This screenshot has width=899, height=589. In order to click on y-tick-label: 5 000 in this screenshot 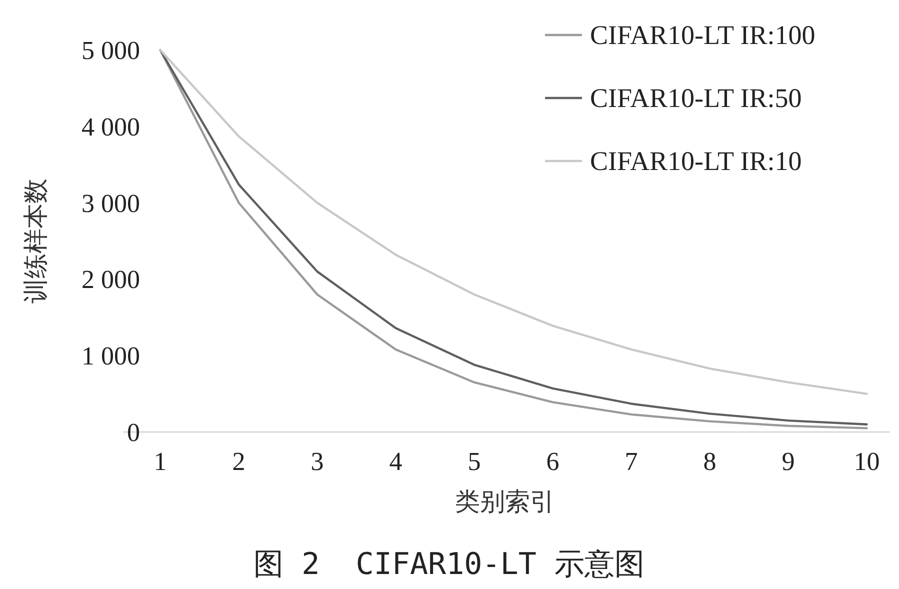, I will do `click(111, 50)`.